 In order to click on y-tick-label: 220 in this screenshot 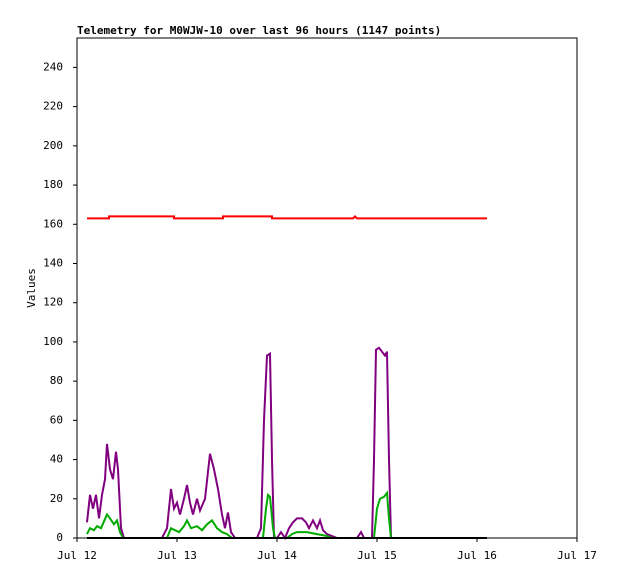, I will do `click(53, 106)`.